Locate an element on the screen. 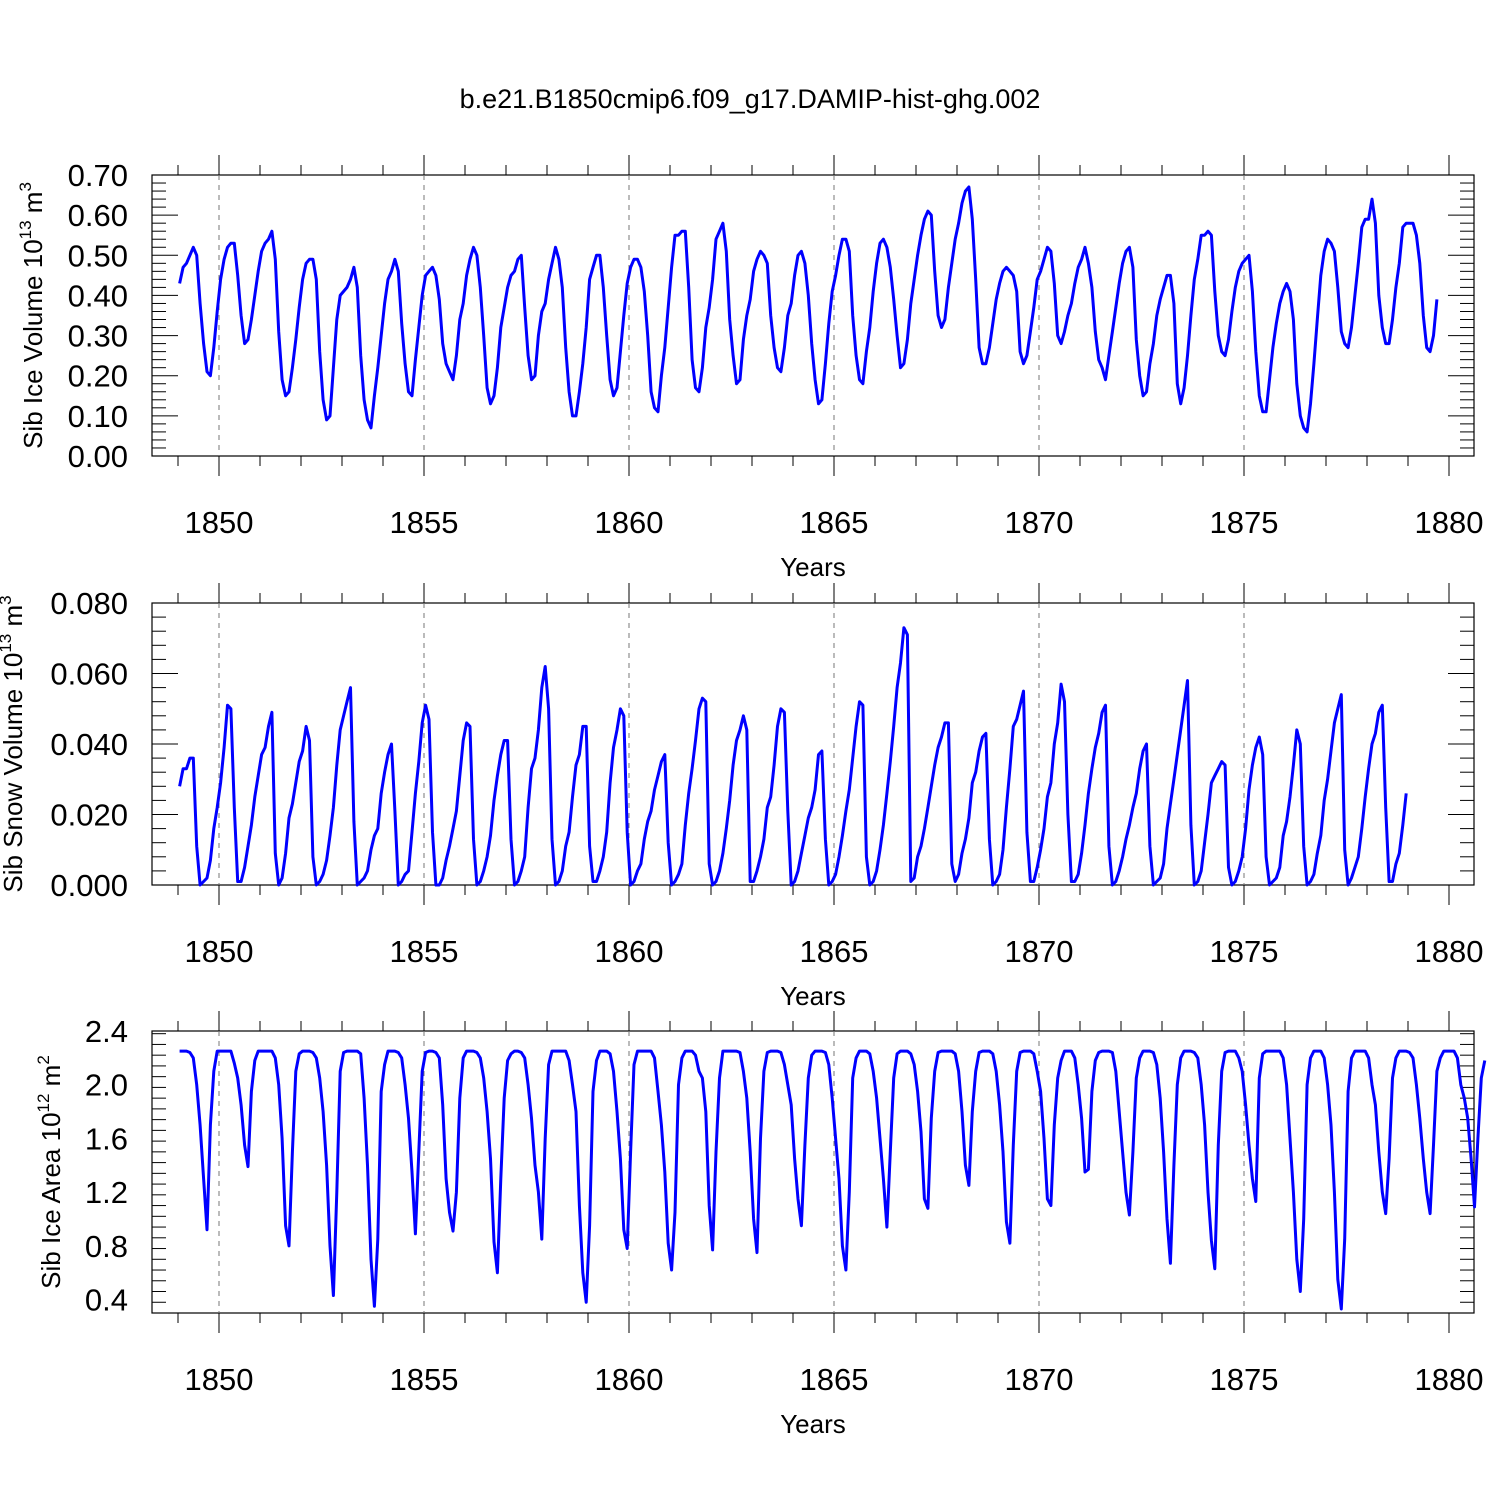  y-axis-label: Sib Ice Area 1012 m2 is located at coordinates (50, 1172).